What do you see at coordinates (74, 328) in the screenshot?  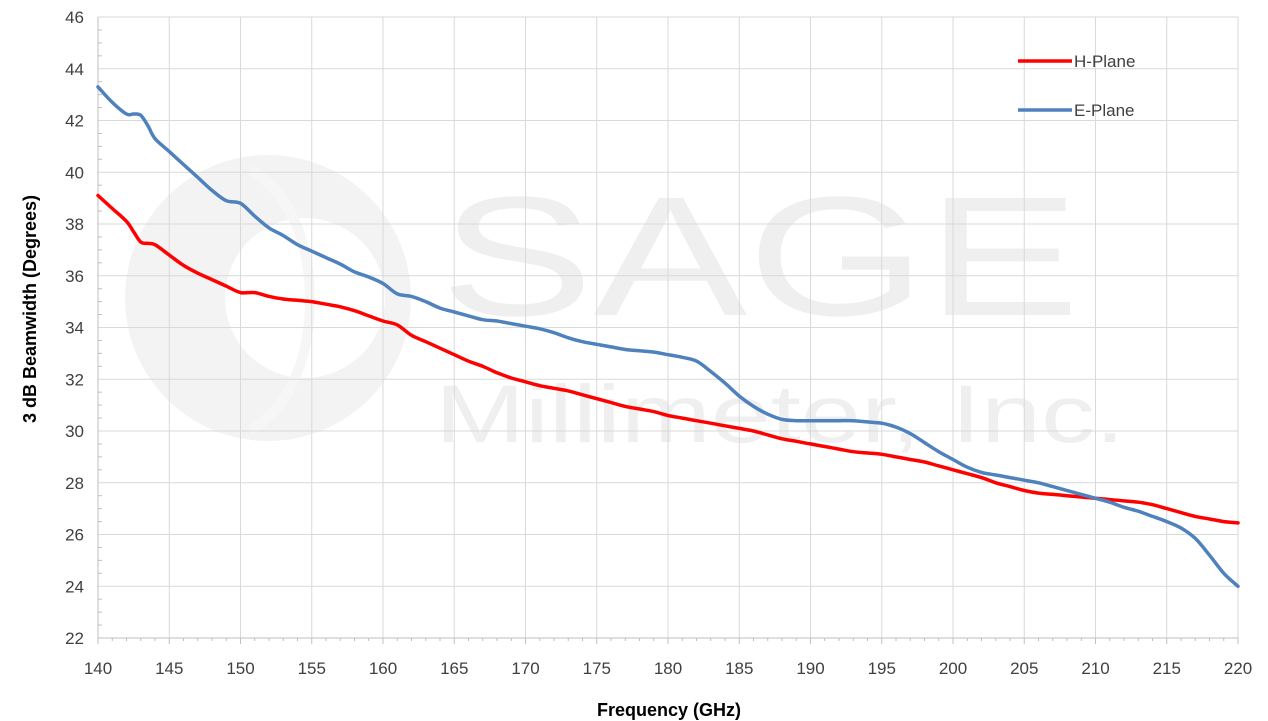 I see `y-tick-label: 34` at bounding box center [74, 328].